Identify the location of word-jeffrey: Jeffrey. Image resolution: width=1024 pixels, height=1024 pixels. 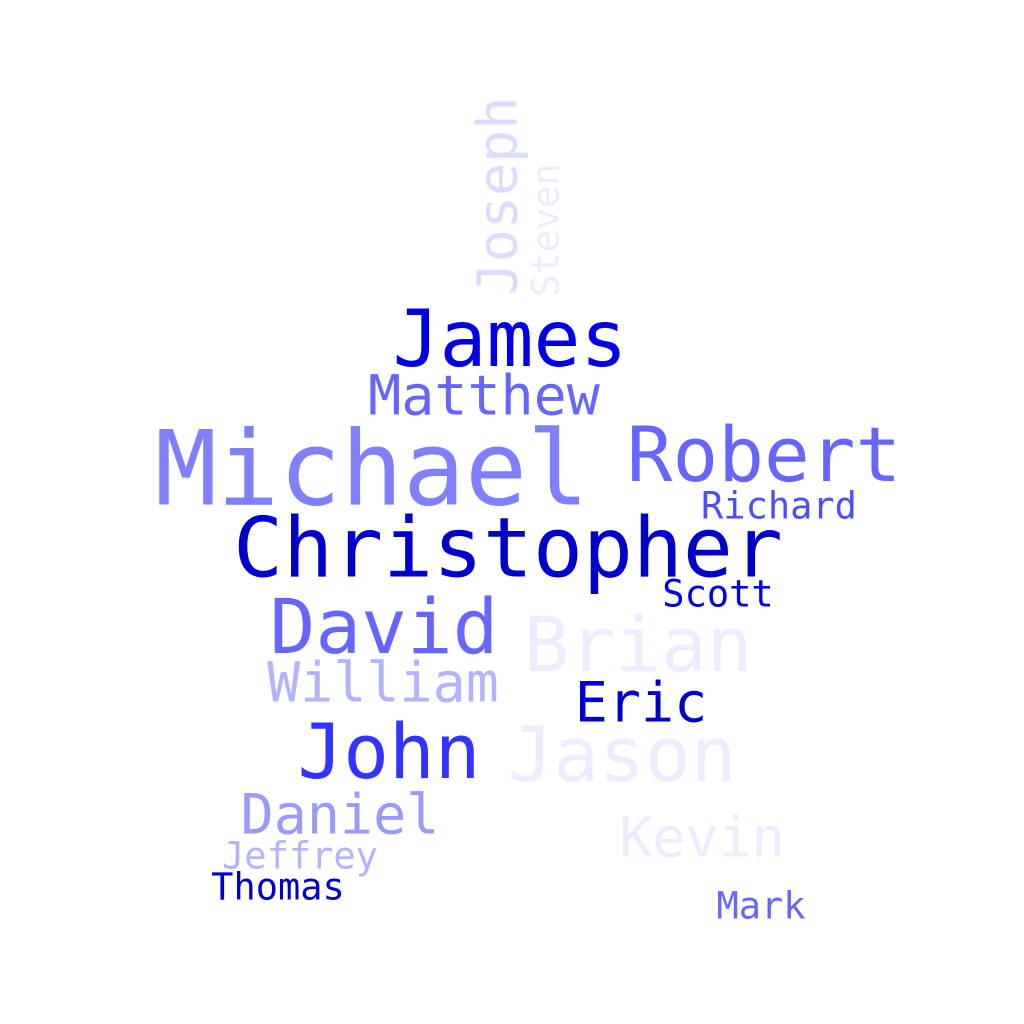
(300, 856).